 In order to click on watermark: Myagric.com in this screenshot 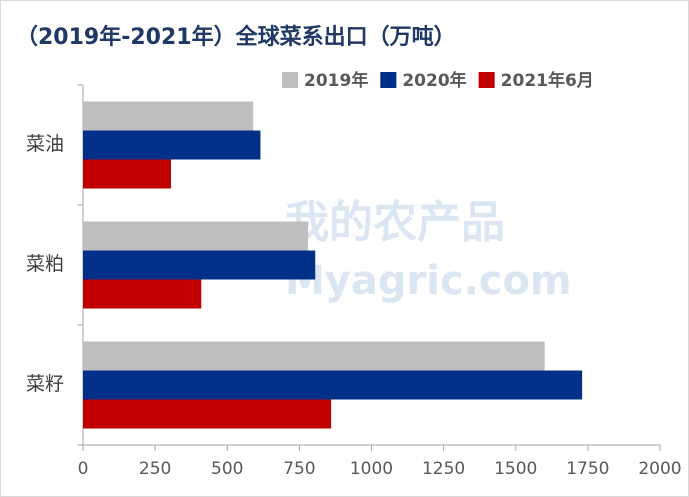, I will do `click(428, 281)`.